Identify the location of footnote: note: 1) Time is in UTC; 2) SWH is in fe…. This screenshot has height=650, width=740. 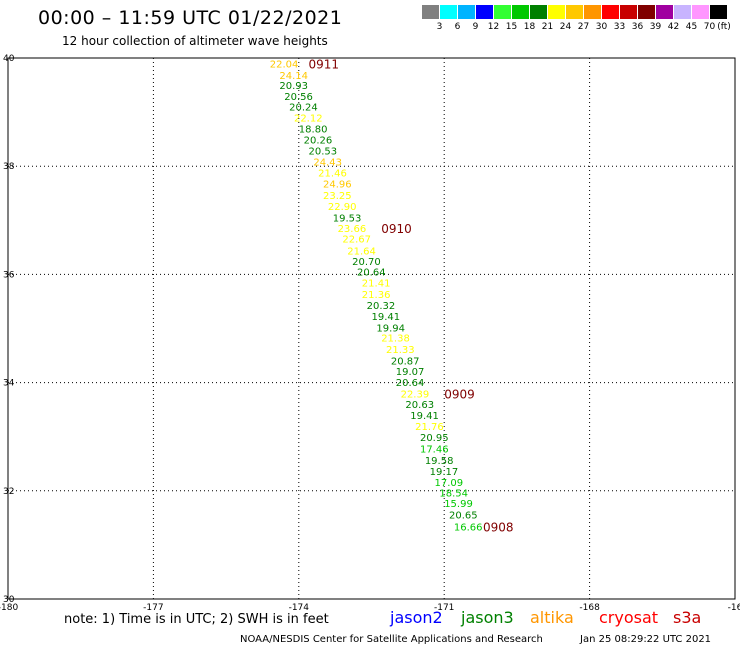
(196, 619).